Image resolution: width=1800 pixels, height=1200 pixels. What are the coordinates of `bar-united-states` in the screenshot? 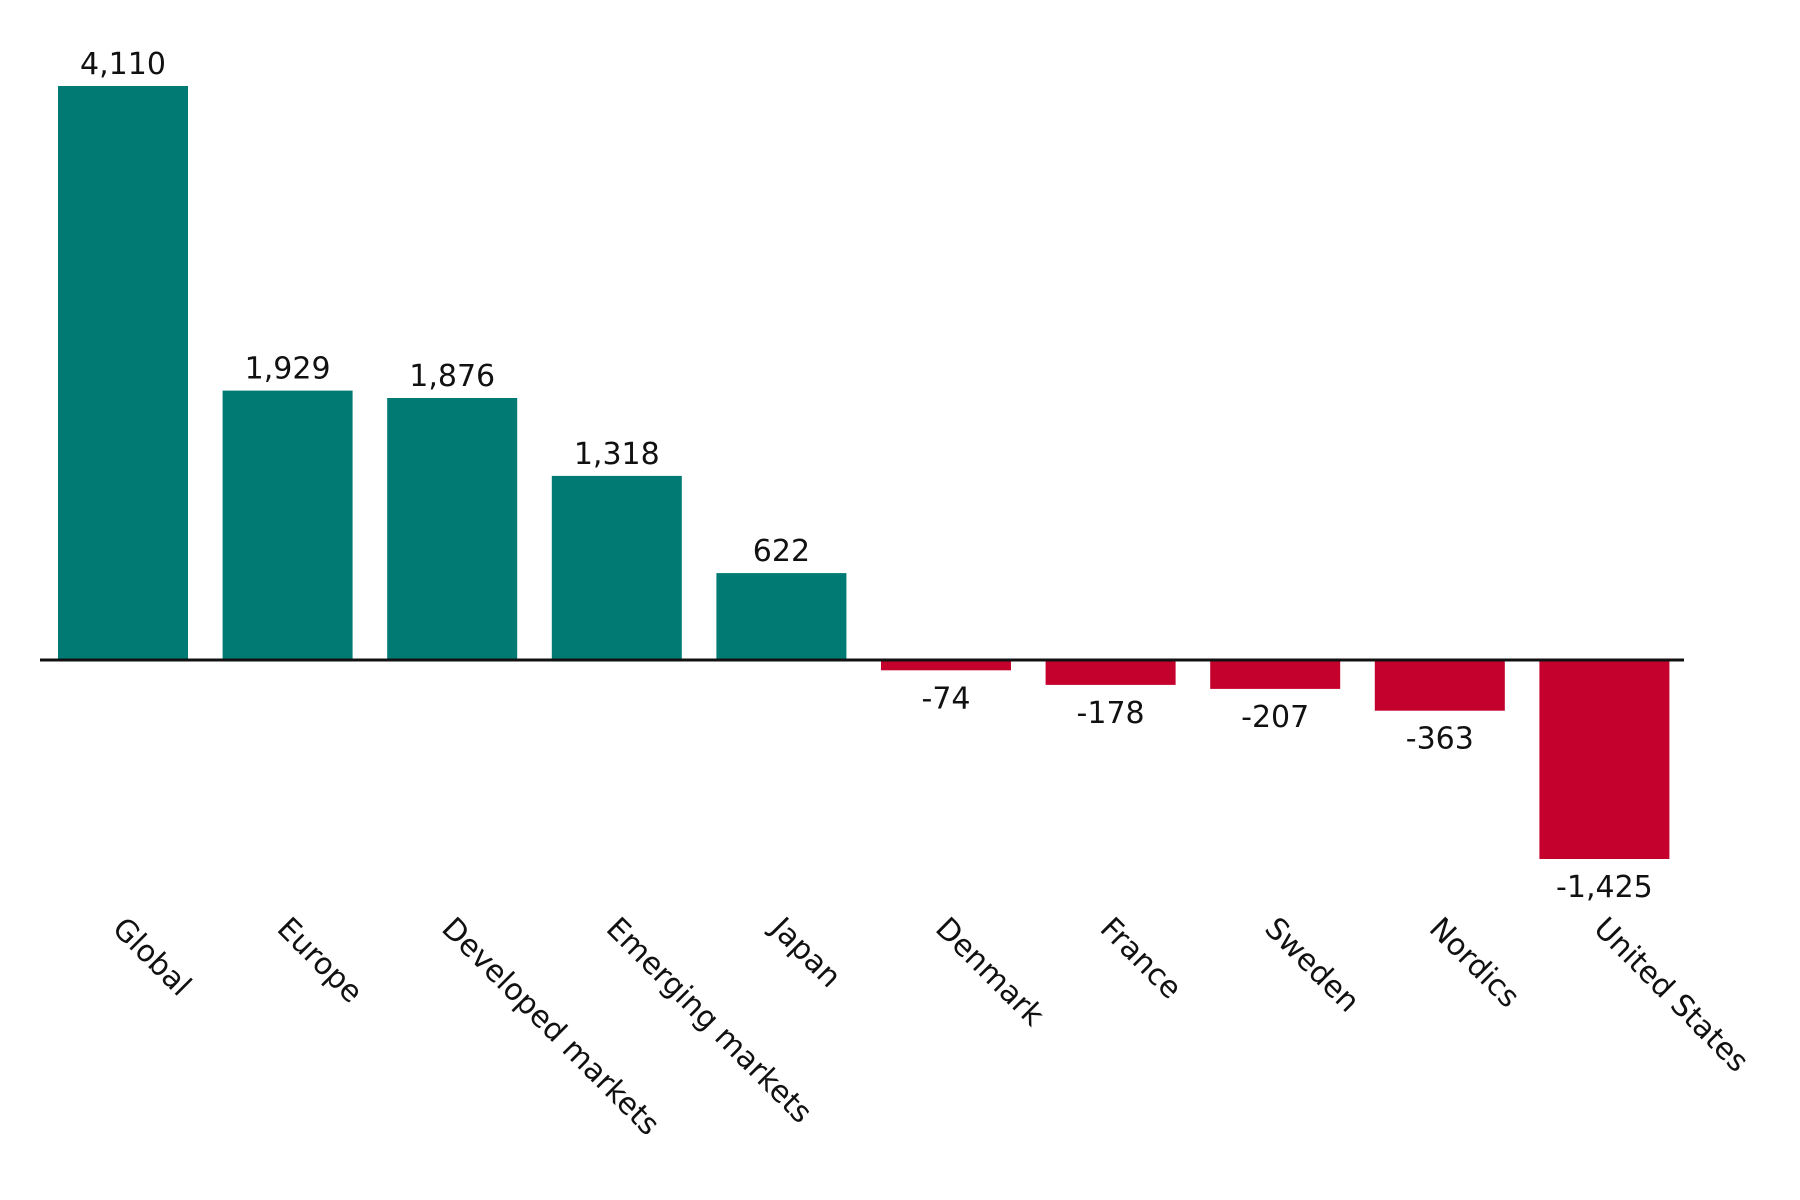 It's located at (1604, 759).